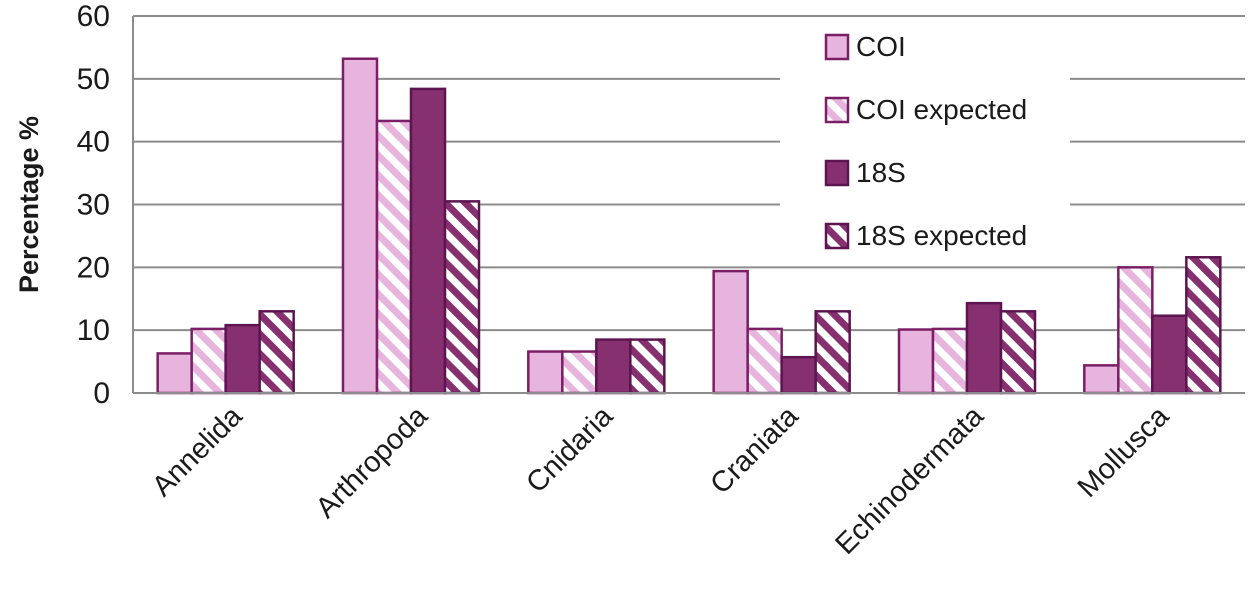 Image resolution: width=1250 pixels, height=607 pixels. I want to click on bar-18s-expected-mollusca, so click(1203, 325).